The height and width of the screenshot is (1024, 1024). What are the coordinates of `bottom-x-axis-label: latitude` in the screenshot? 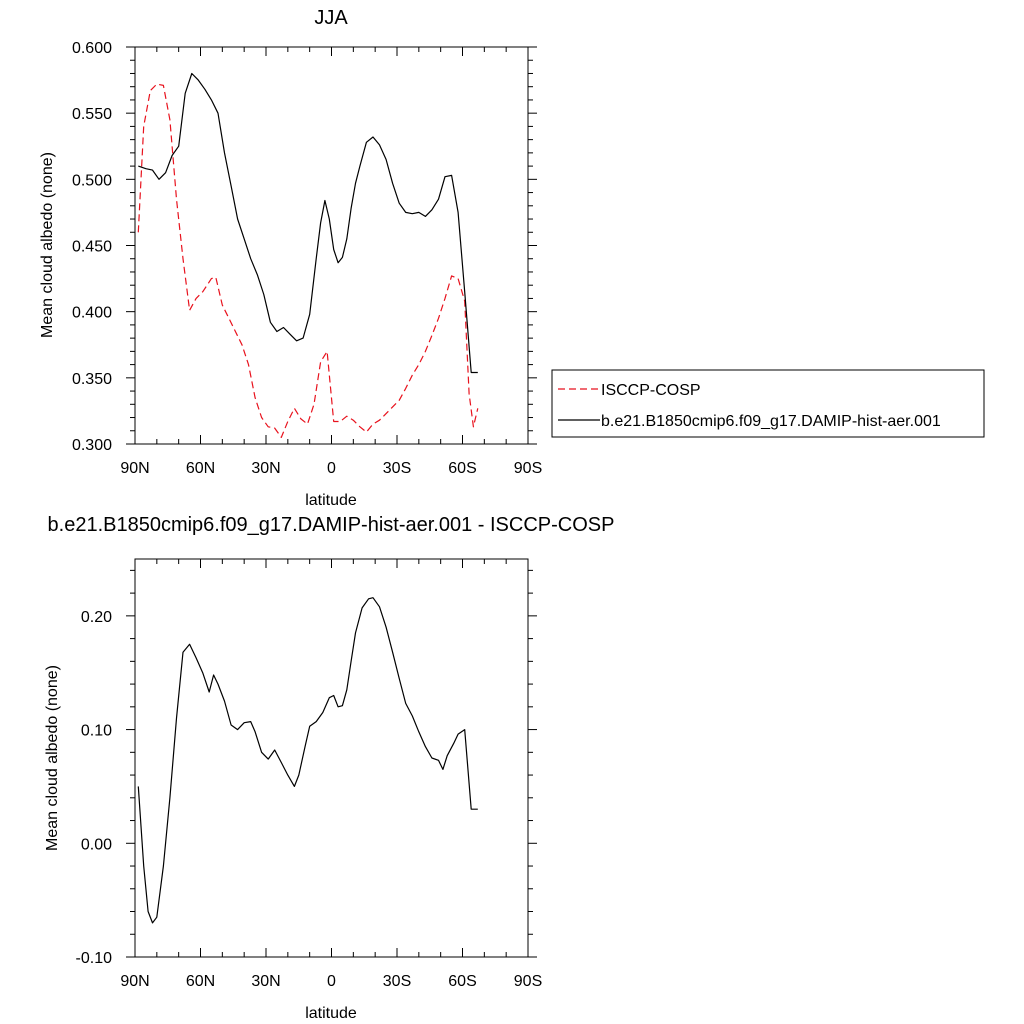 It's located at (331, 1013).